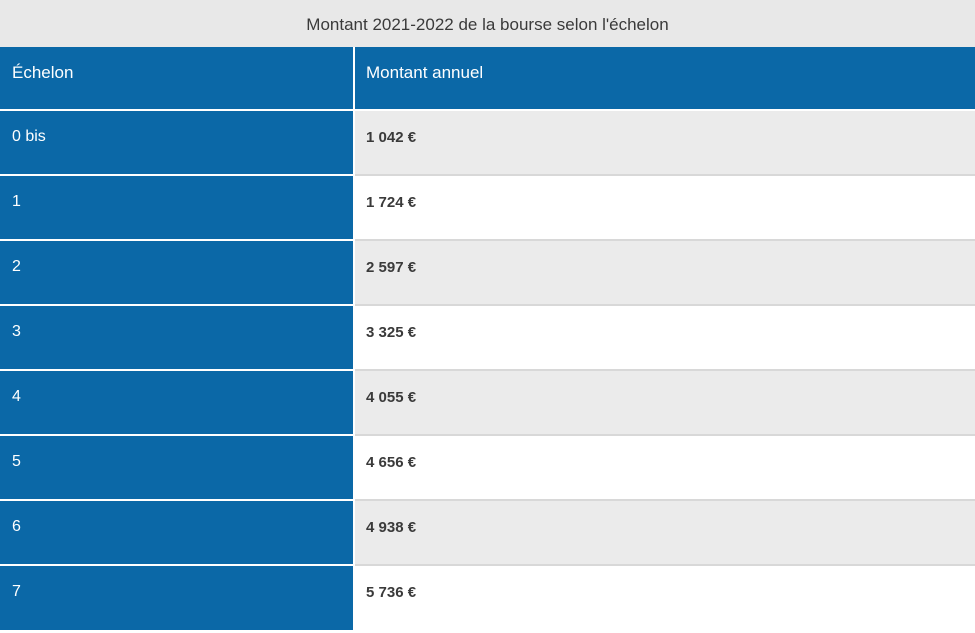 The height and width of the screenshot is (633, 975). I want to click on montant-cell: 2 597 €, so click(664, 272).